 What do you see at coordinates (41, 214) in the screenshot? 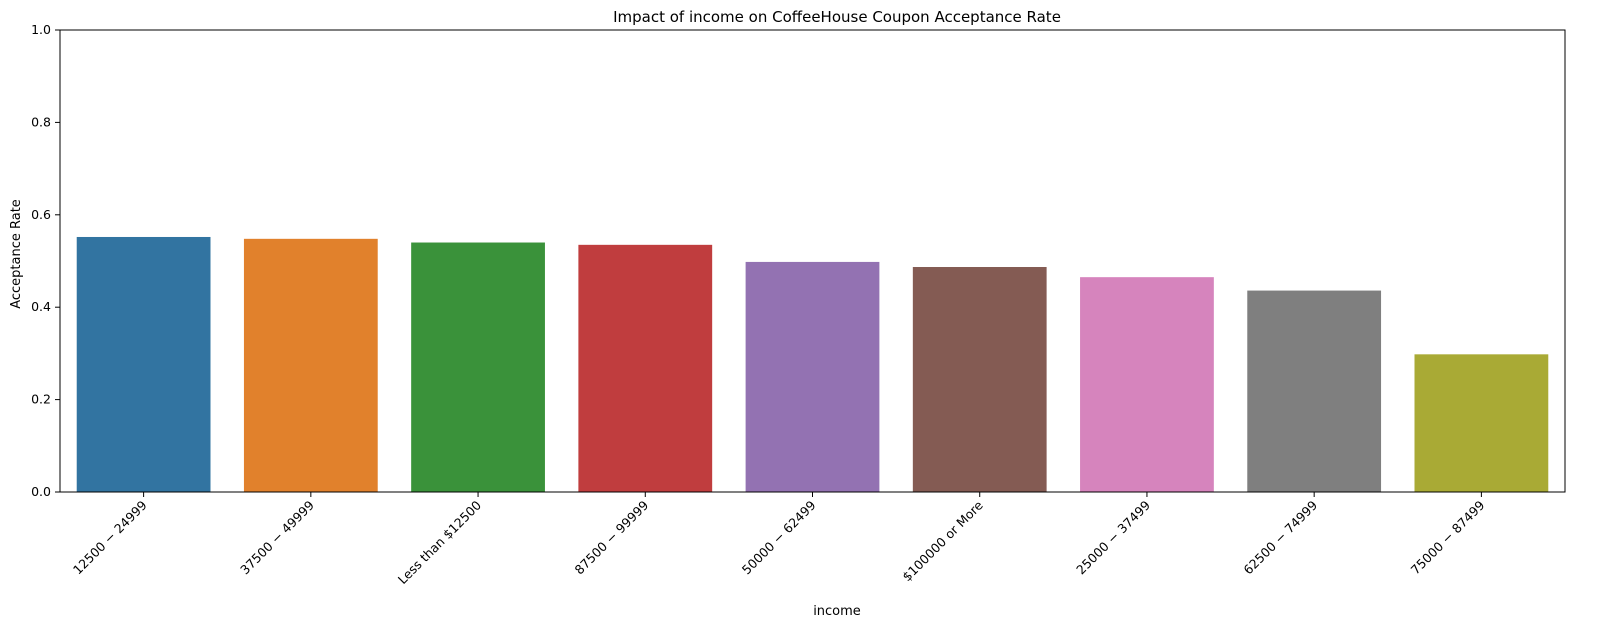
I see `y-tick-label: 0.6` at bounding box center [41, 214].